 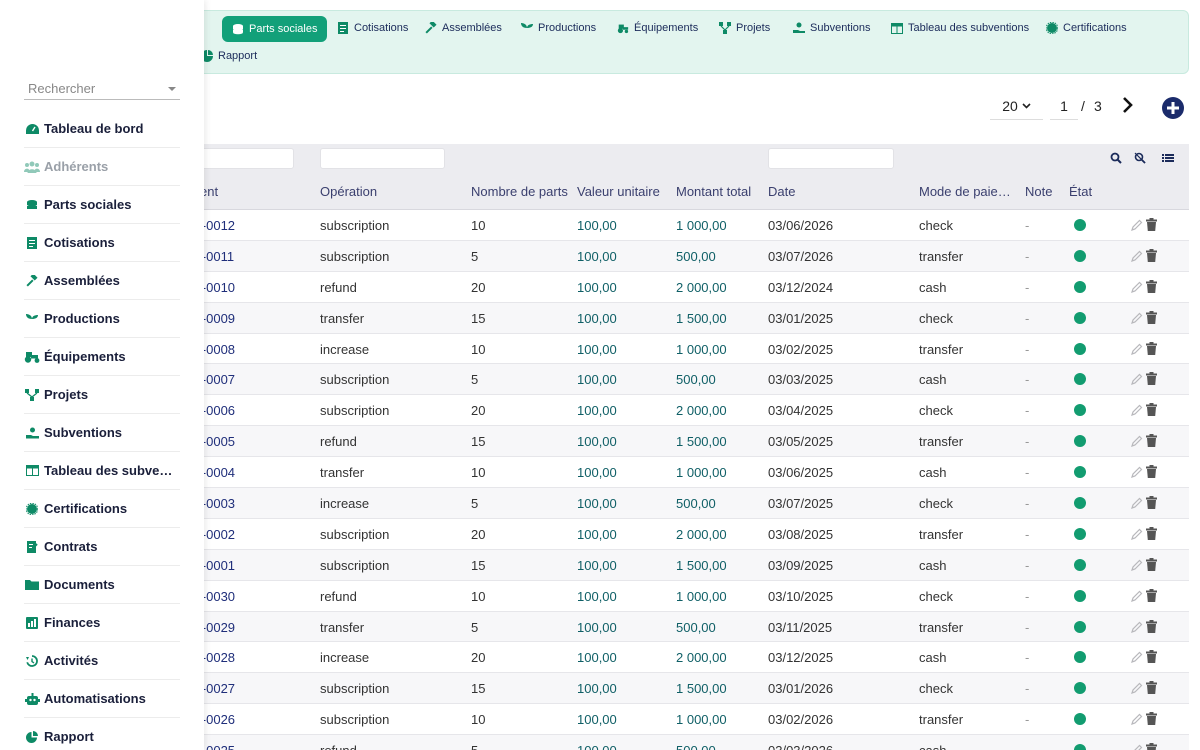 What do you see at coordinates (102, 699) in the screenshot?
I see `sidebar-item-robot: Automatisations` at bounding box center [102, 699].